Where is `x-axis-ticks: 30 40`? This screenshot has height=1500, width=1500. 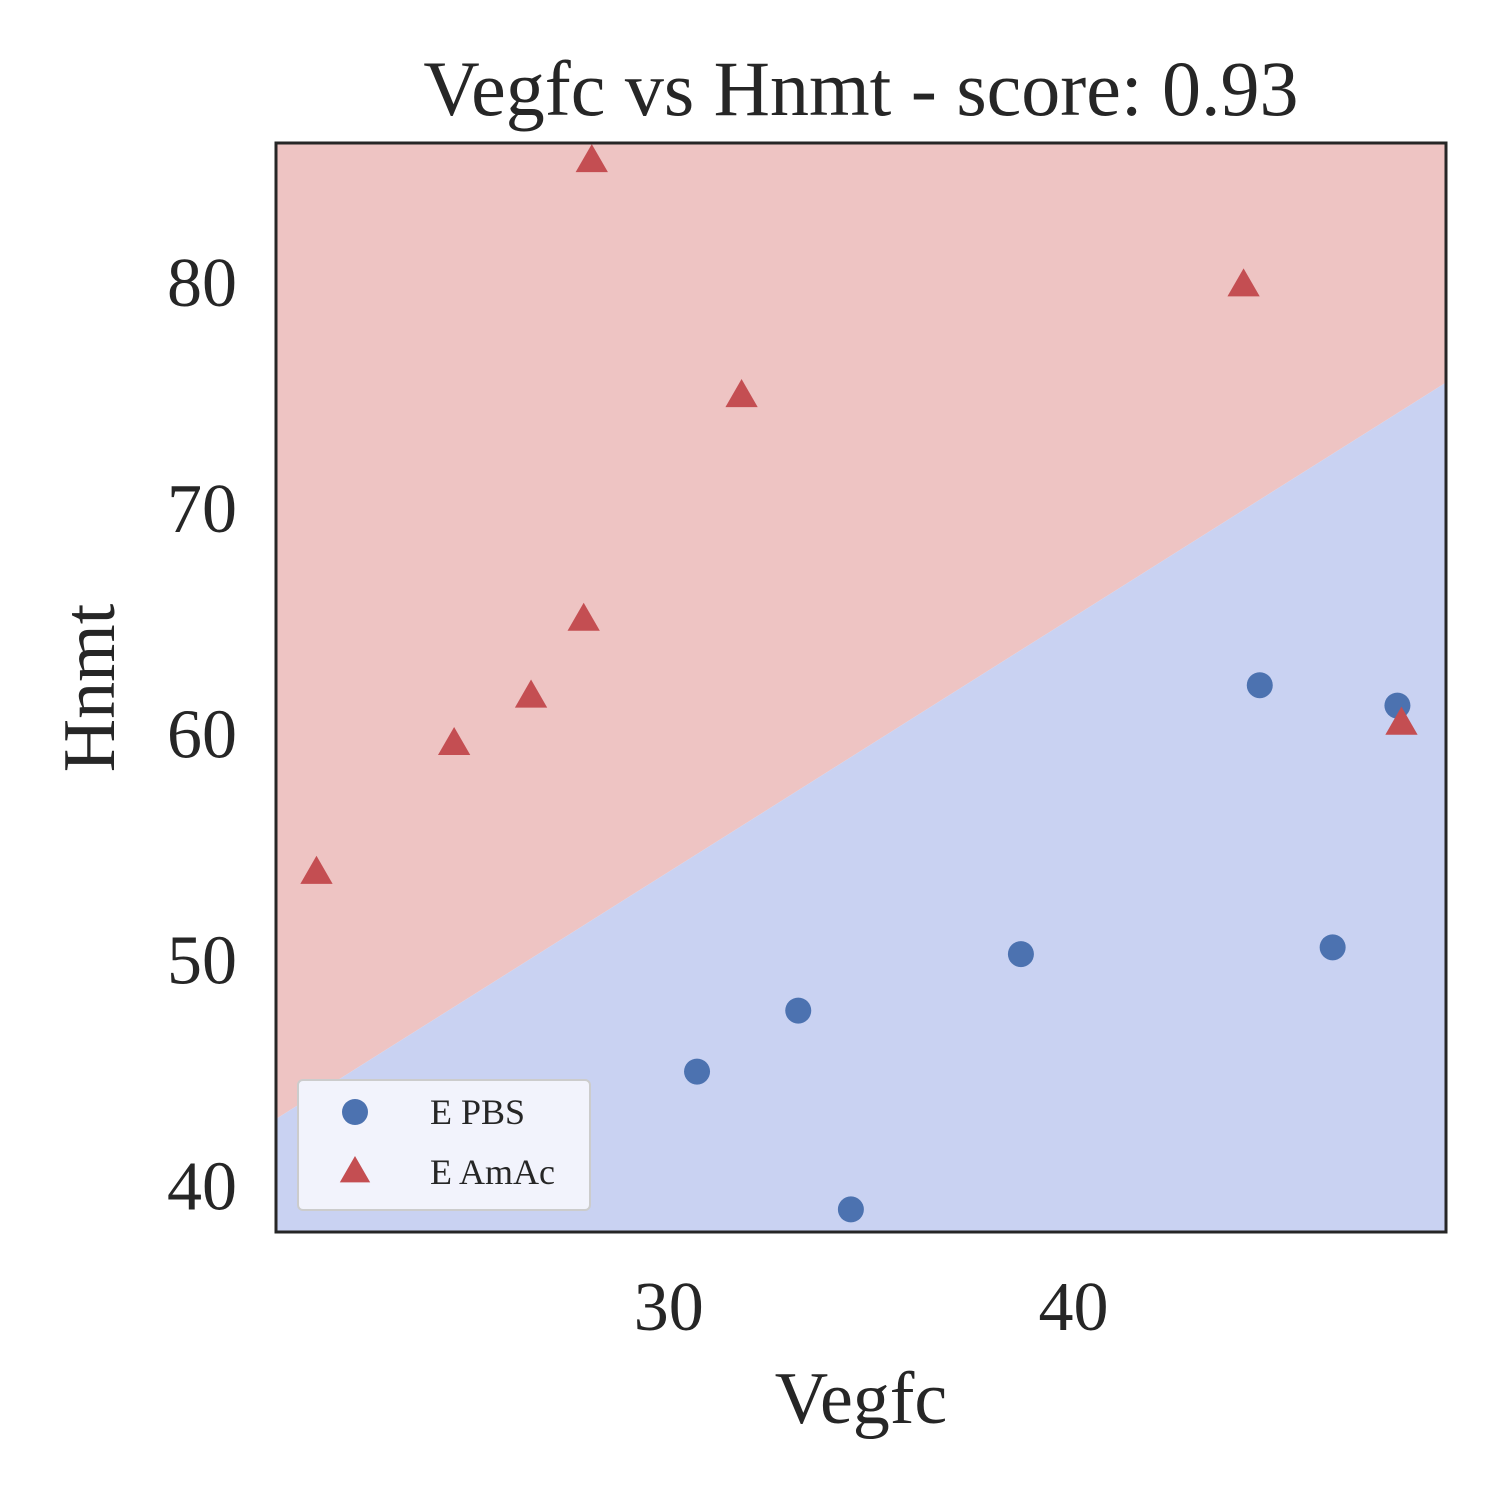
x-axis-ticks: 30 40 is located at coordinates (871, 1307).